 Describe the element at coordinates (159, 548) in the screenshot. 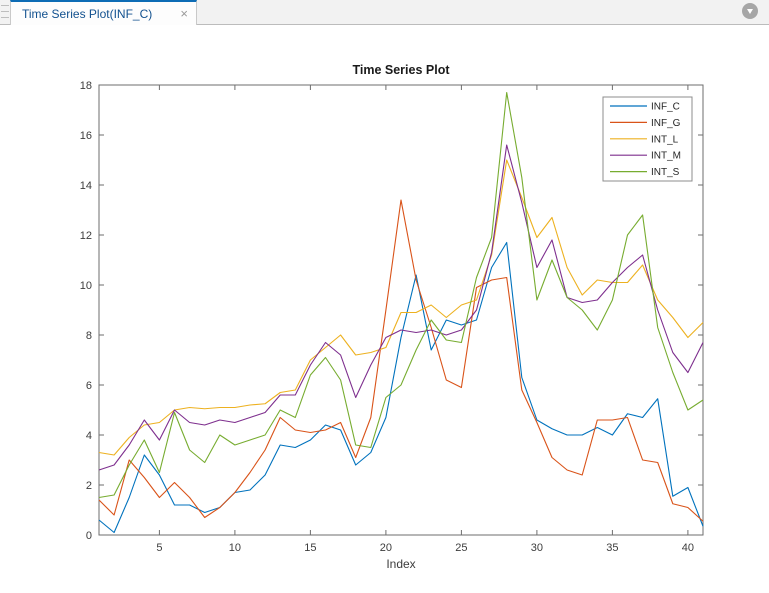

I see `x-tick-label: 5` at that location.